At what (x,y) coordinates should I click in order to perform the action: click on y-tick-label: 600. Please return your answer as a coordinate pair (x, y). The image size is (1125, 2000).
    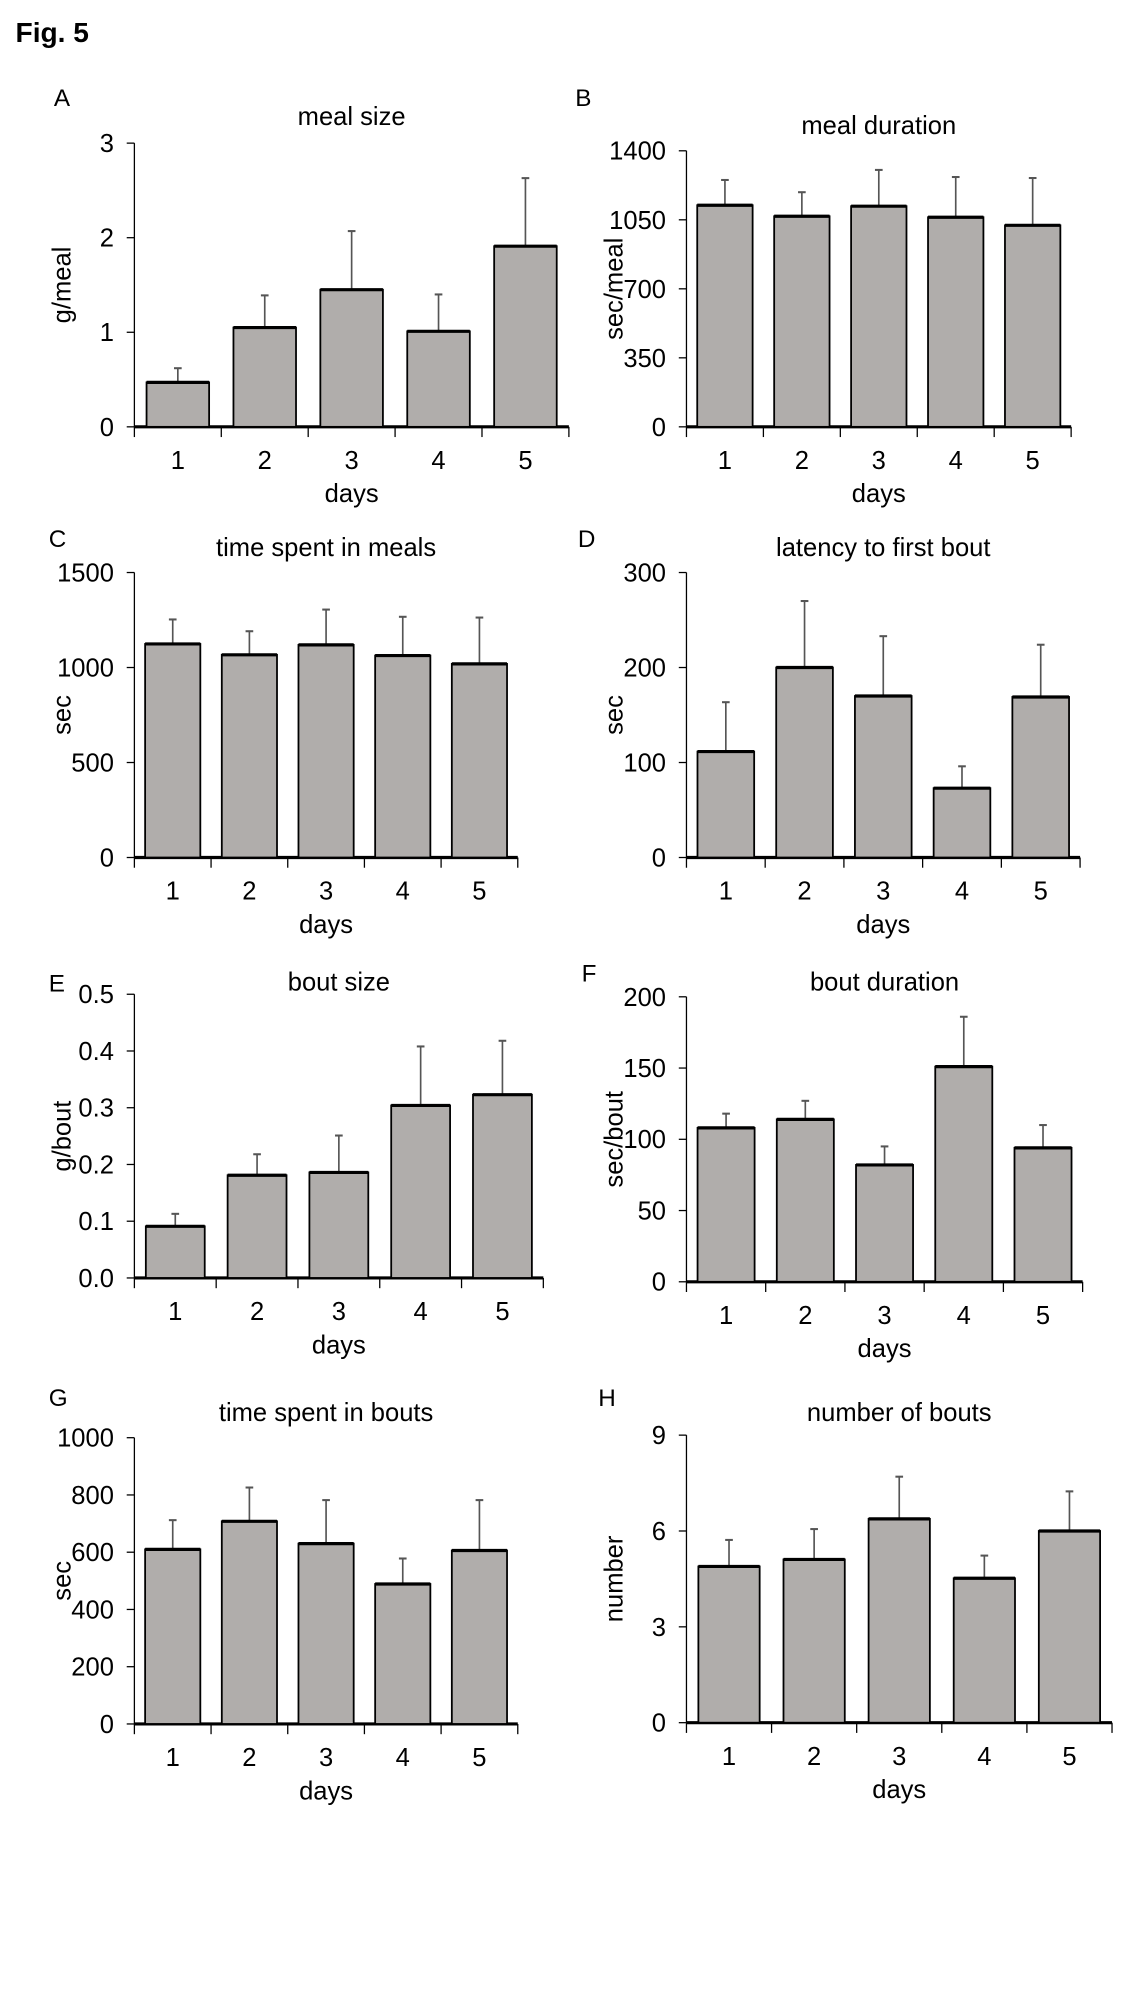
    Looking at the image, I should click on (92, 1553).